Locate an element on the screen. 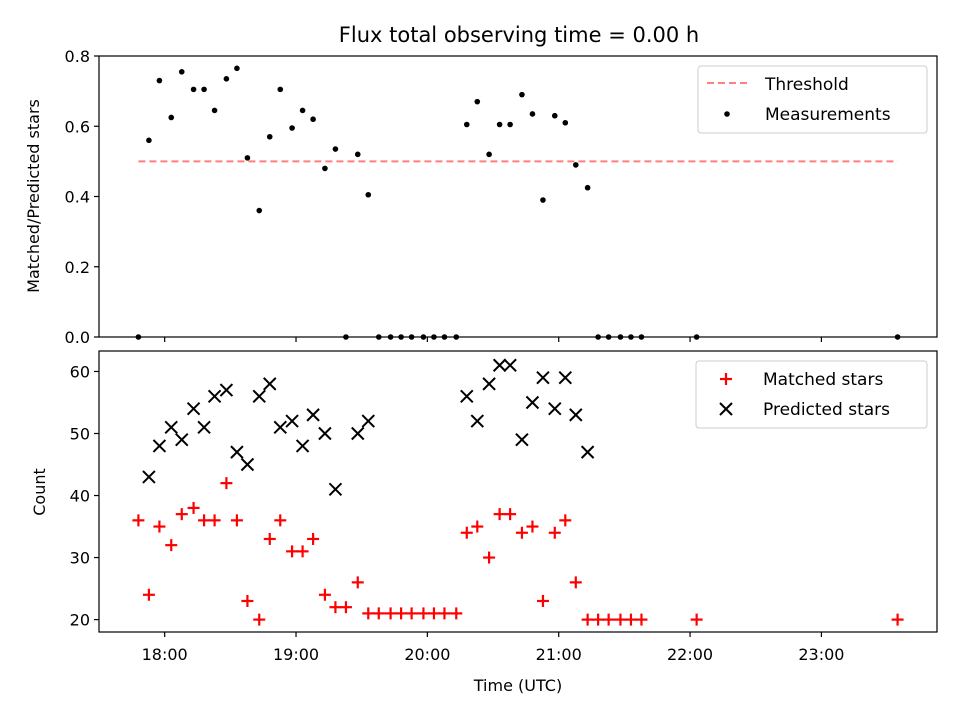 The height and width of the screenshot is (724, 960). x-tick-label: 18:00 is located at coordinates (165, 654).